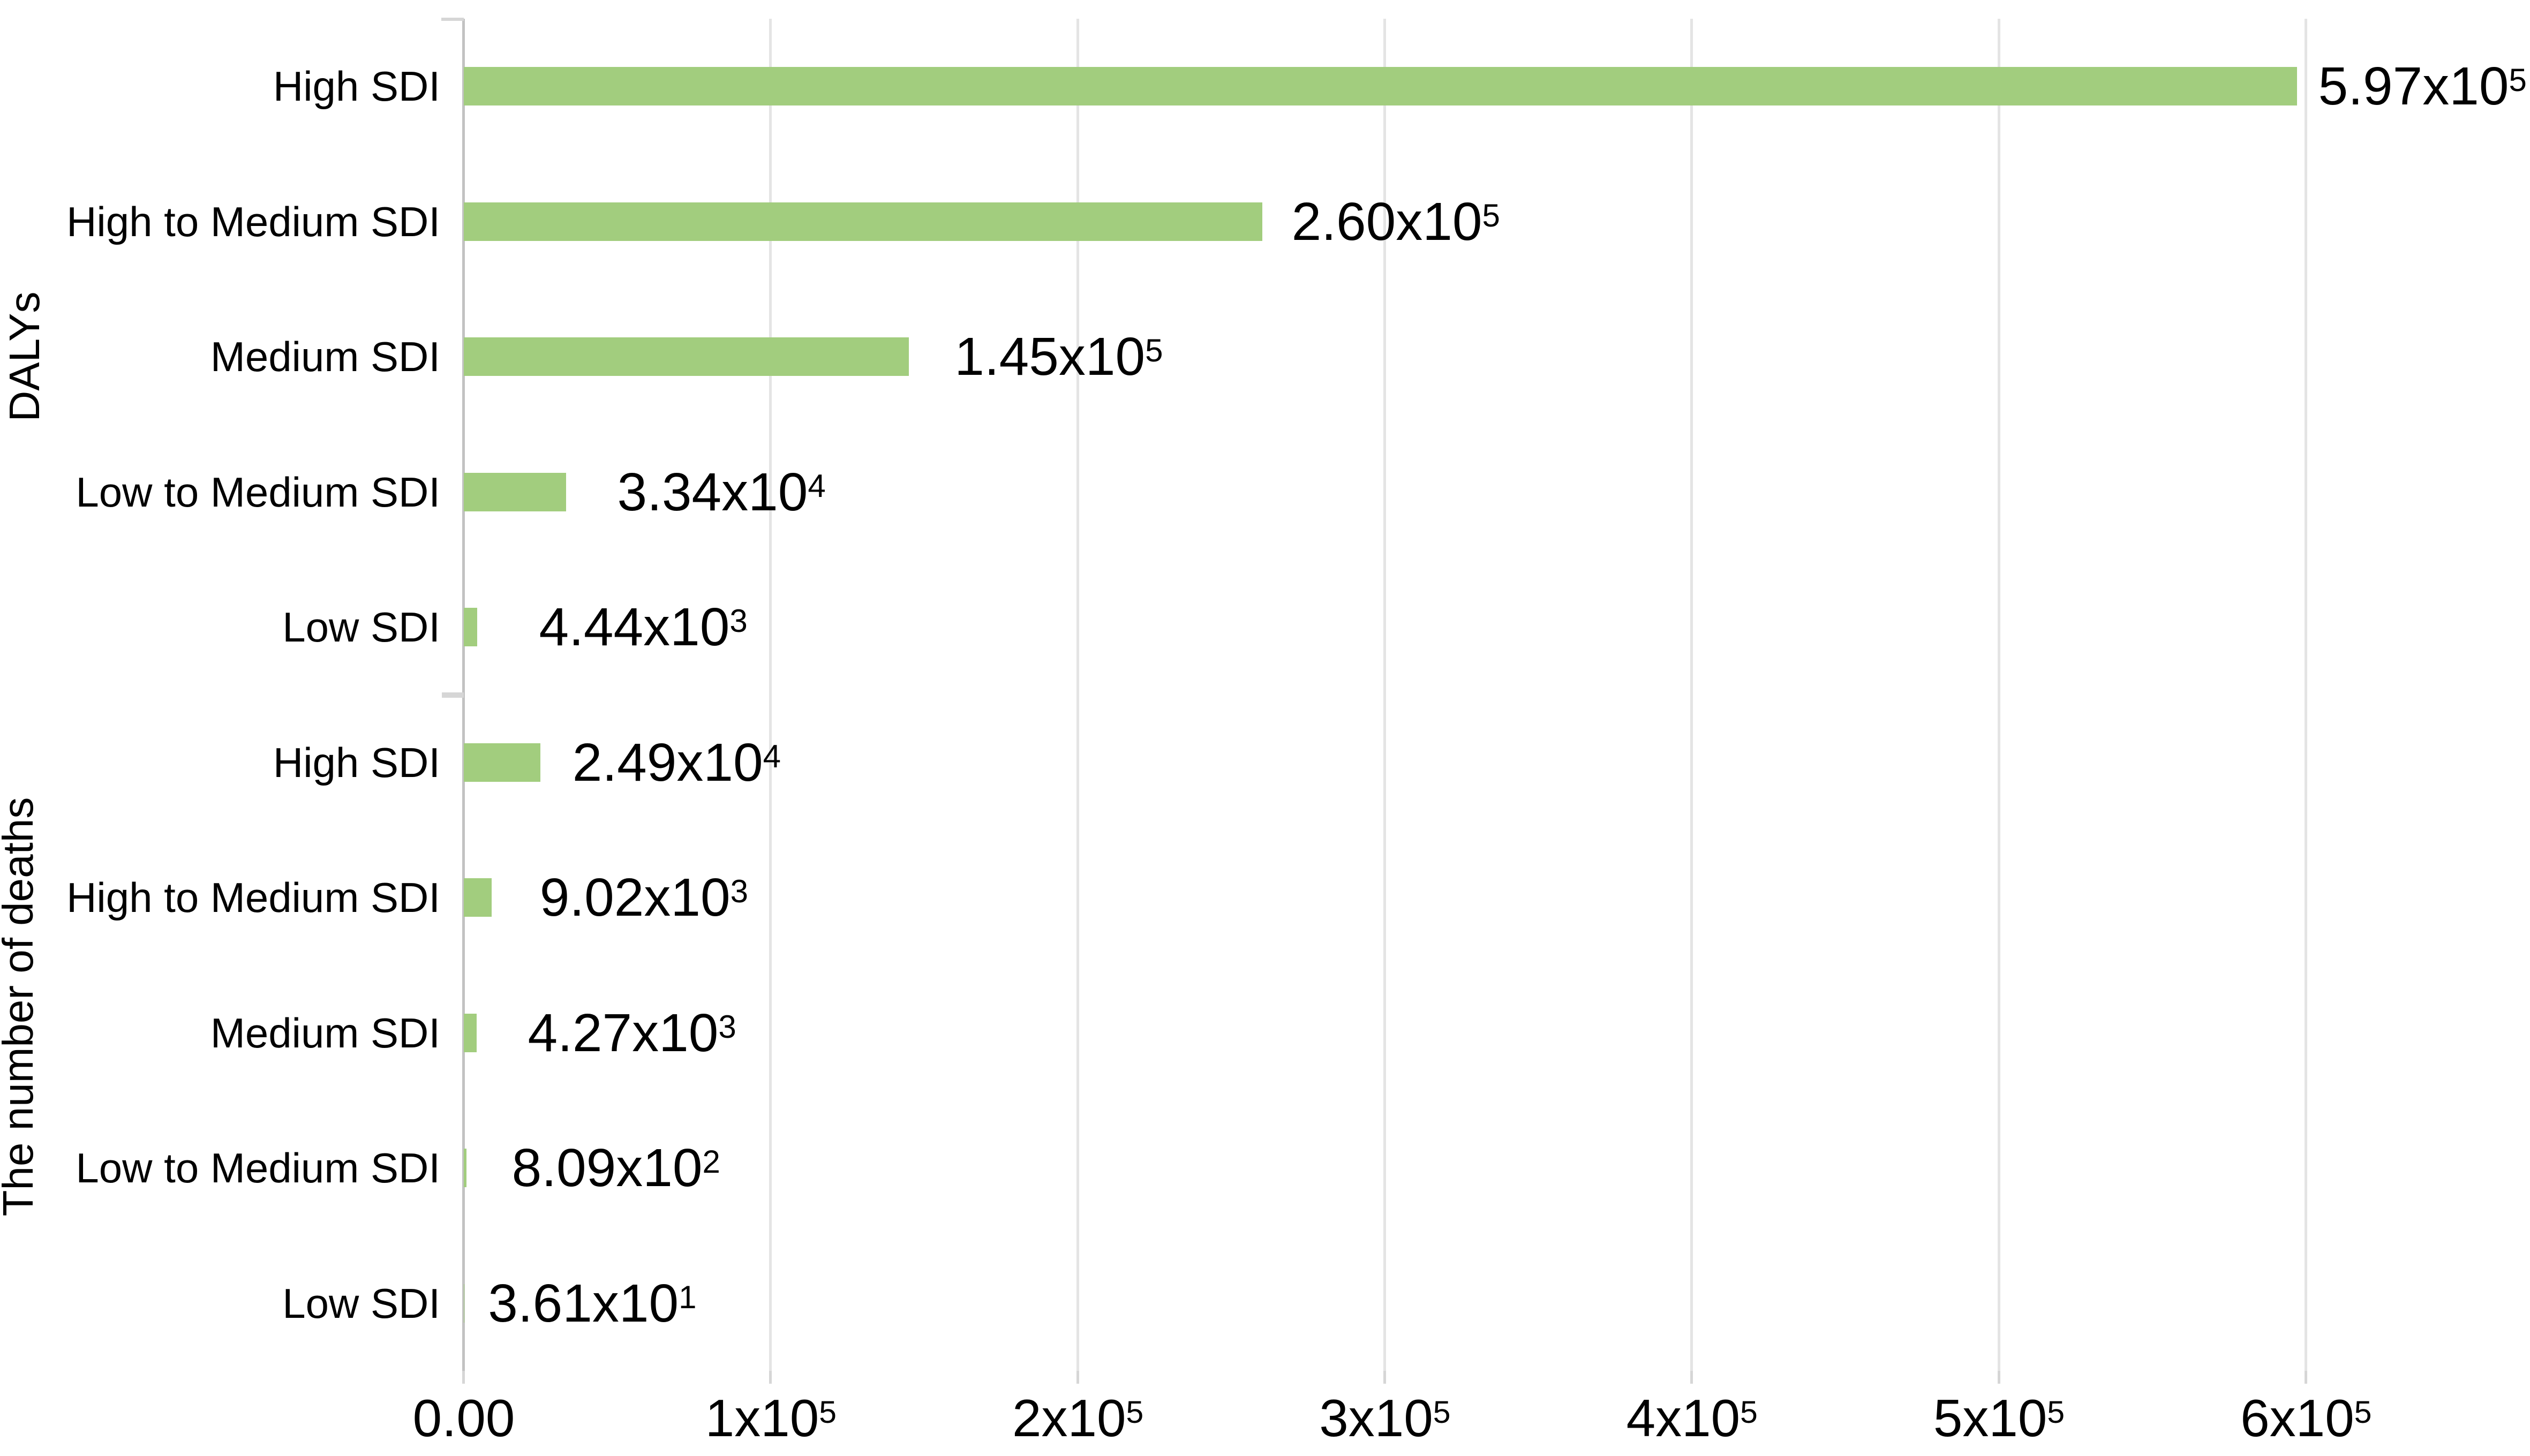 Image resolution: width=2530 pixels, height=1456 pixels. What do you see at coordinates (643, 897) in the screenshot?
I see `bar-value-label: 9.02x103` at bounding box center [643, 897].